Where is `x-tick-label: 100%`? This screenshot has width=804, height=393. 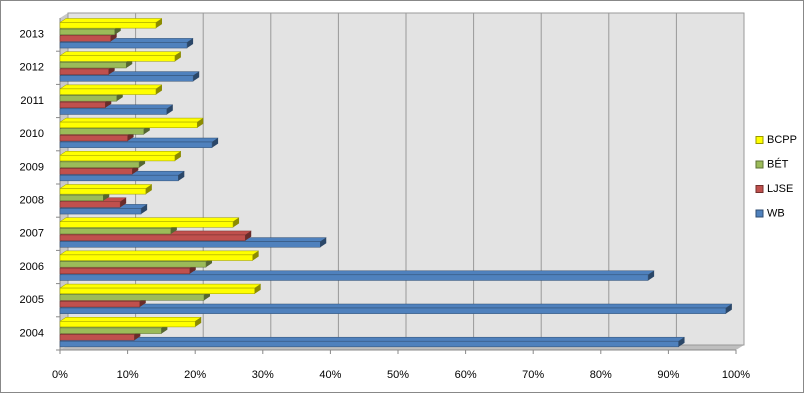
x-tick-label: 100% is located at coordinates (736, 375).